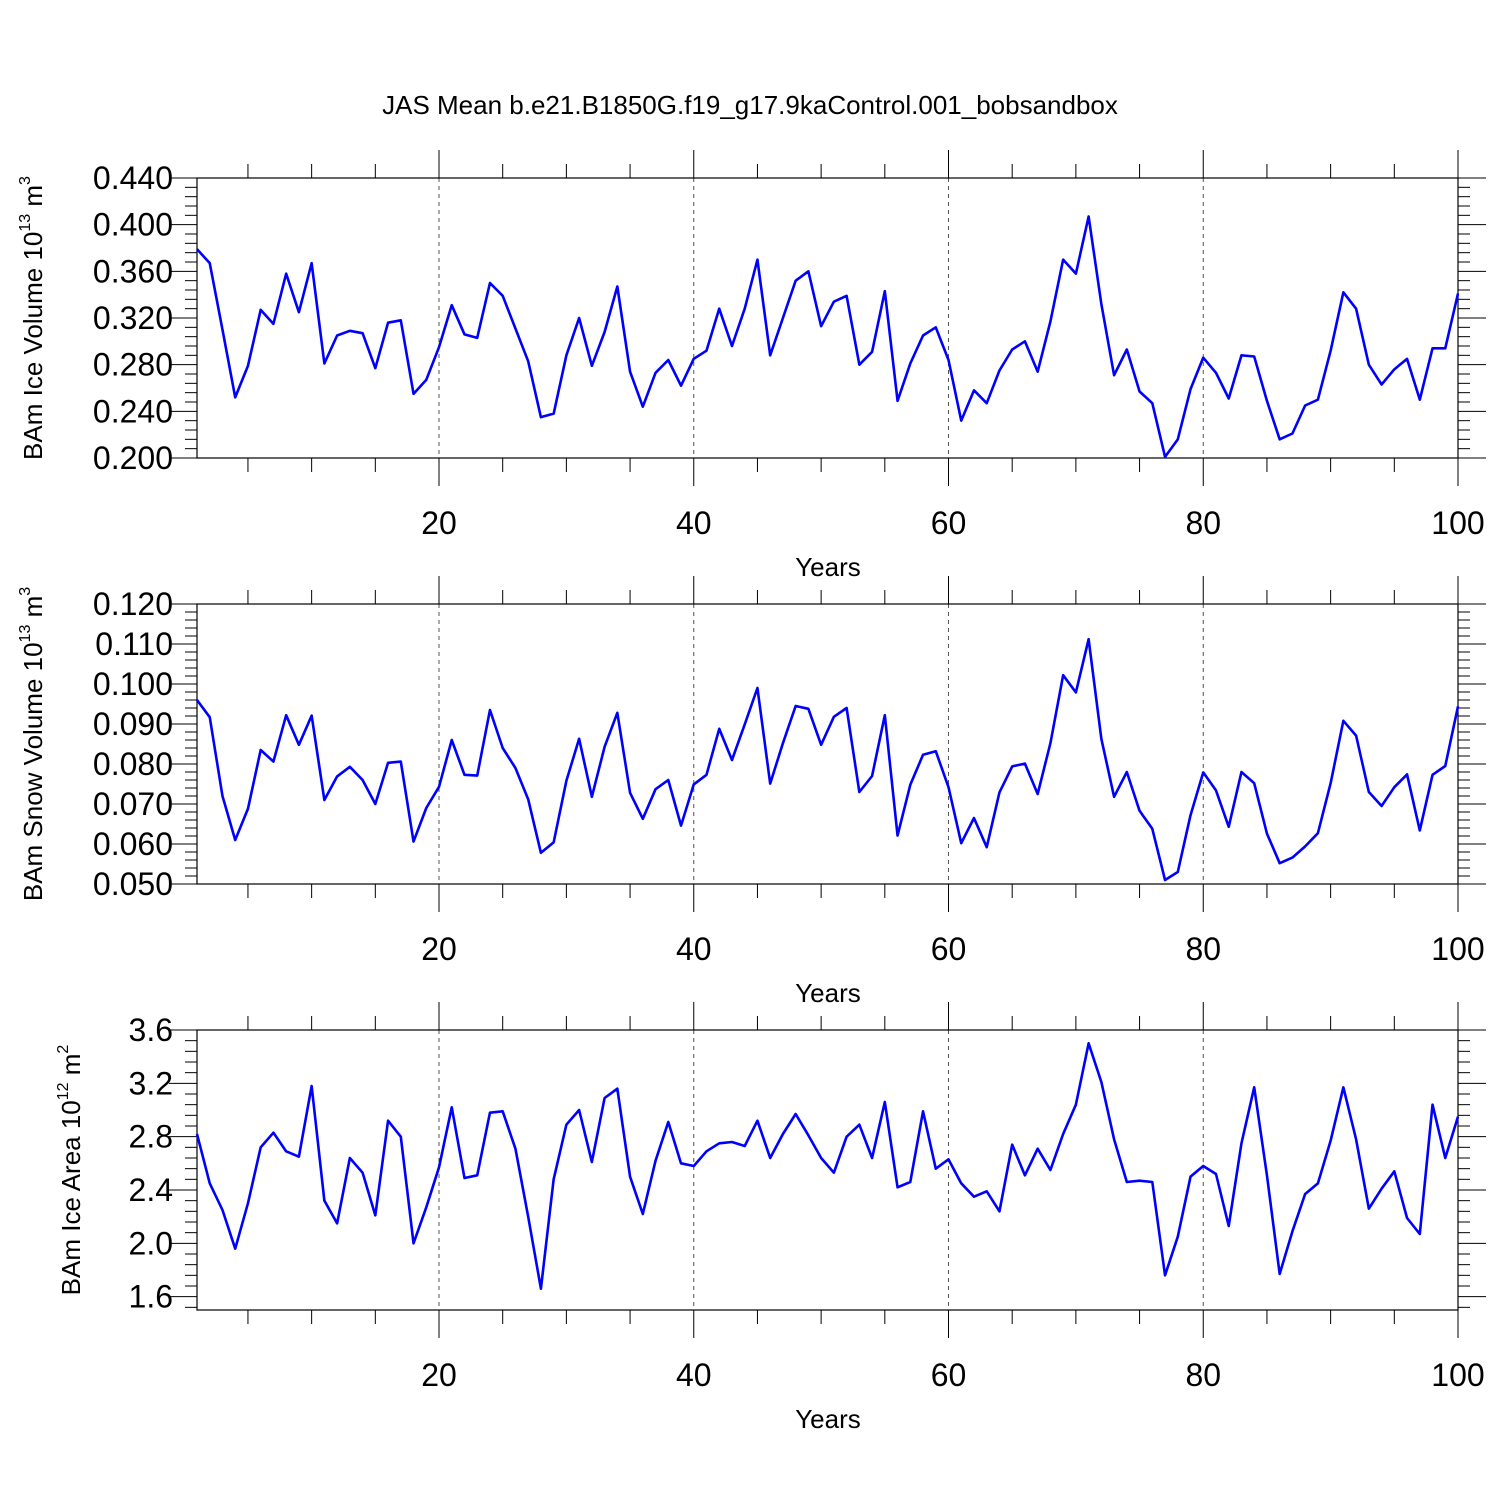  What do you see at coordinates (1457, 949) in the screenshot?
I see `chart2-xtick-label: 100` at bounding box center [1457, 949].